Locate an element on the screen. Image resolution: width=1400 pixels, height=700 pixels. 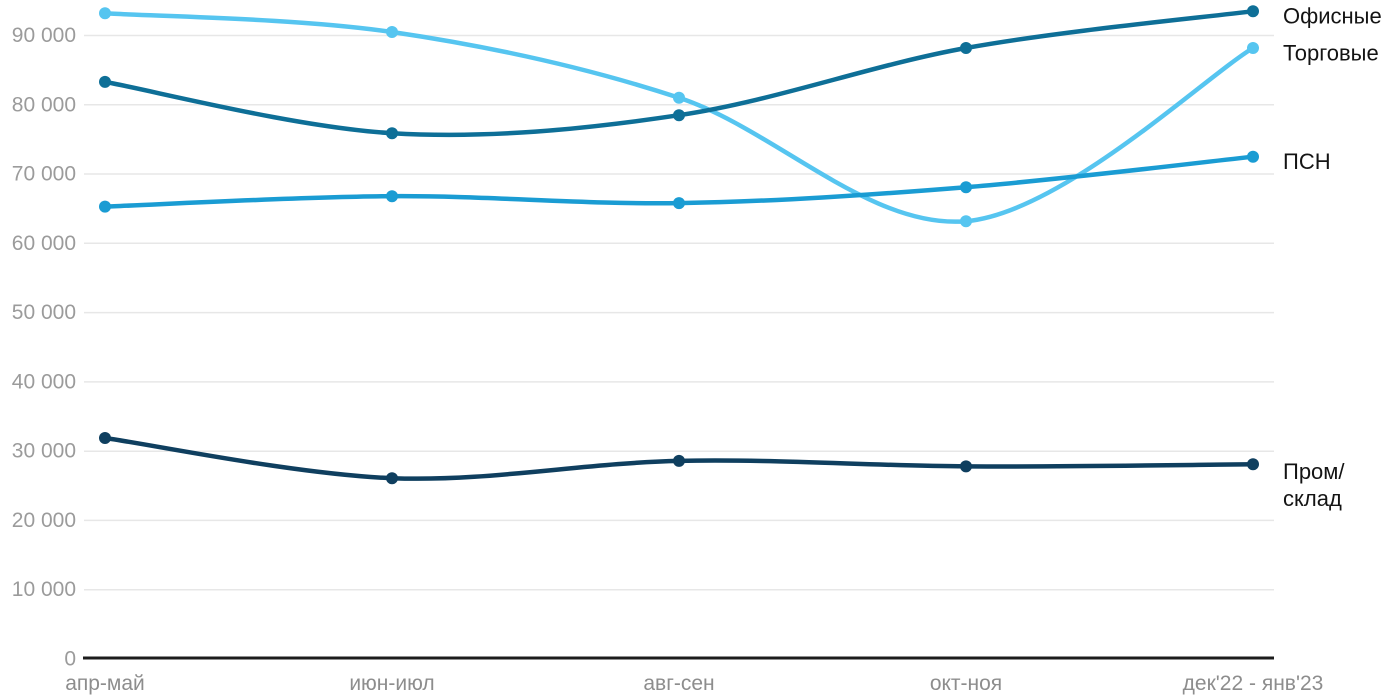
y-tick-label: 90 000 is located at coordinates (44, 35).